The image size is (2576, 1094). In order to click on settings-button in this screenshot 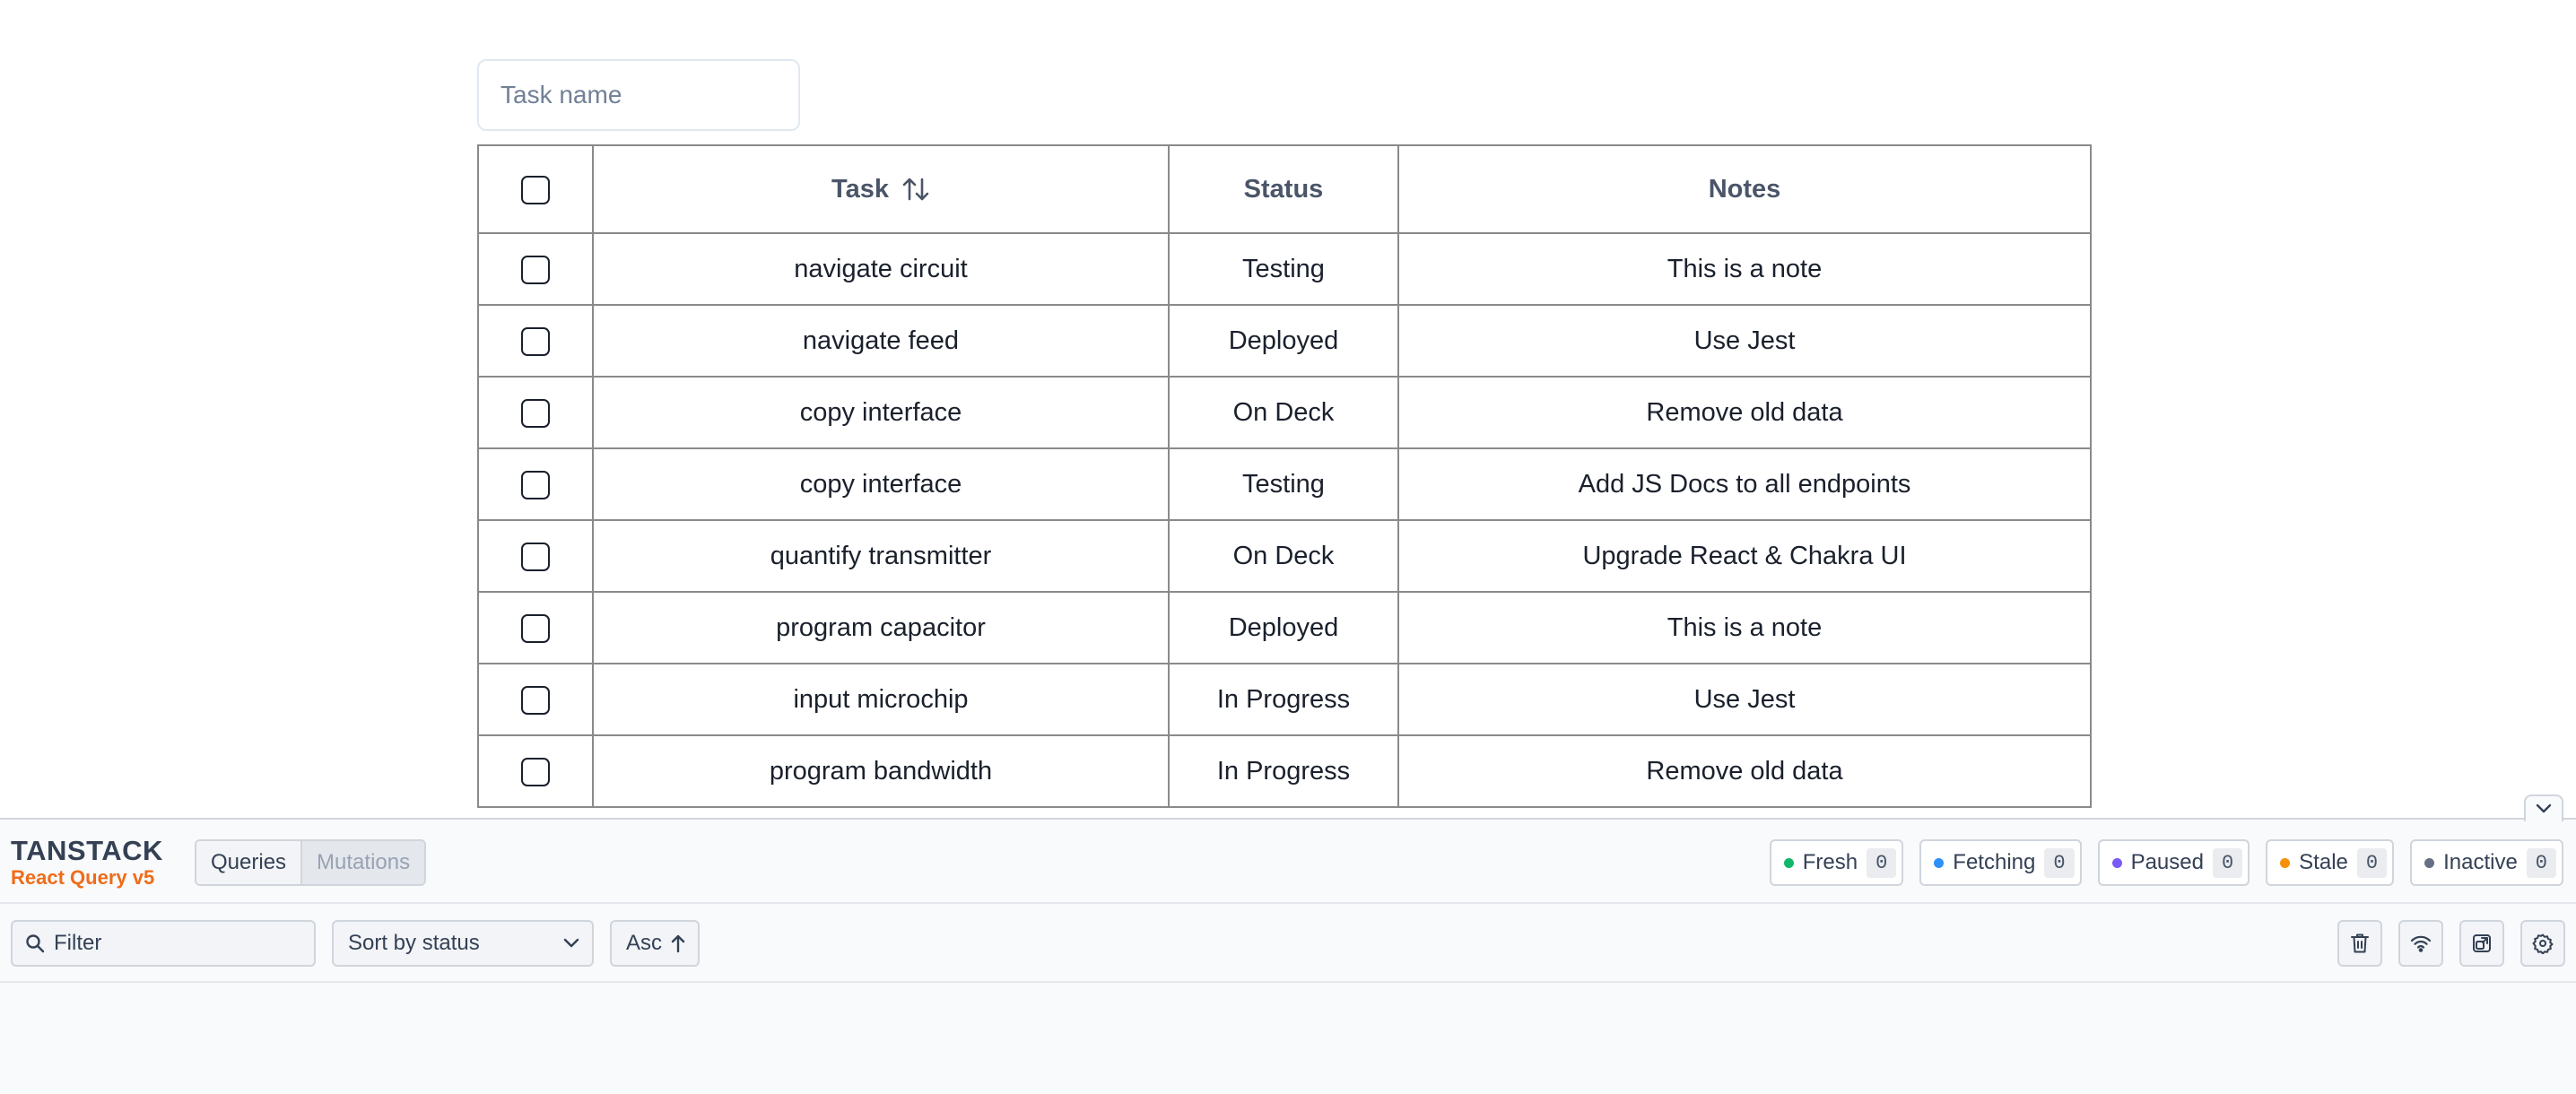, I will do `click(2542, 943)`.